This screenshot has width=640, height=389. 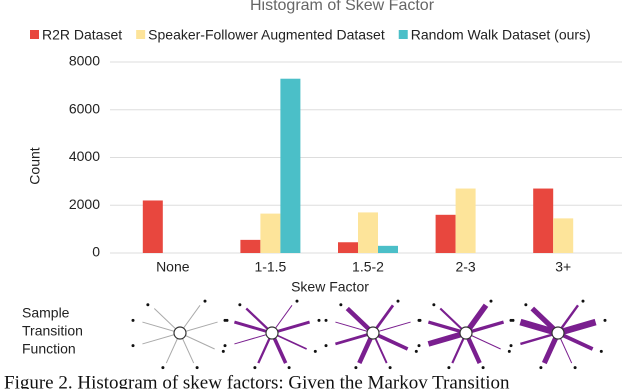 What do you see at coordinates (84, 156) in the screenshot?
I see `y-tick-label: 4000` at bounding box center [84, 156].